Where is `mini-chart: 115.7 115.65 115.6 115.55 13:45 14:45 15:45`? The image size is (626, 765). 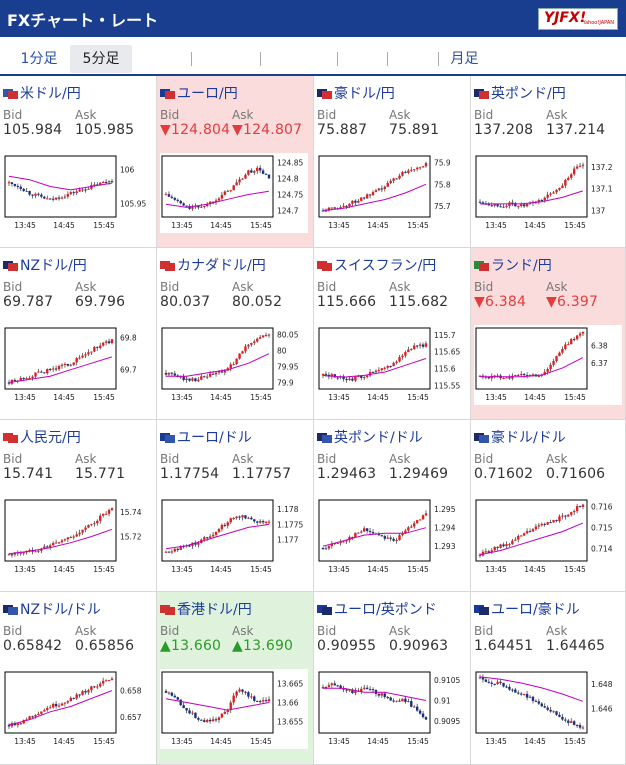
mini-chart: 115.7 115.65 115.6 115.55 13:45 14:45 15:45 is located at coordinates (391, 365).